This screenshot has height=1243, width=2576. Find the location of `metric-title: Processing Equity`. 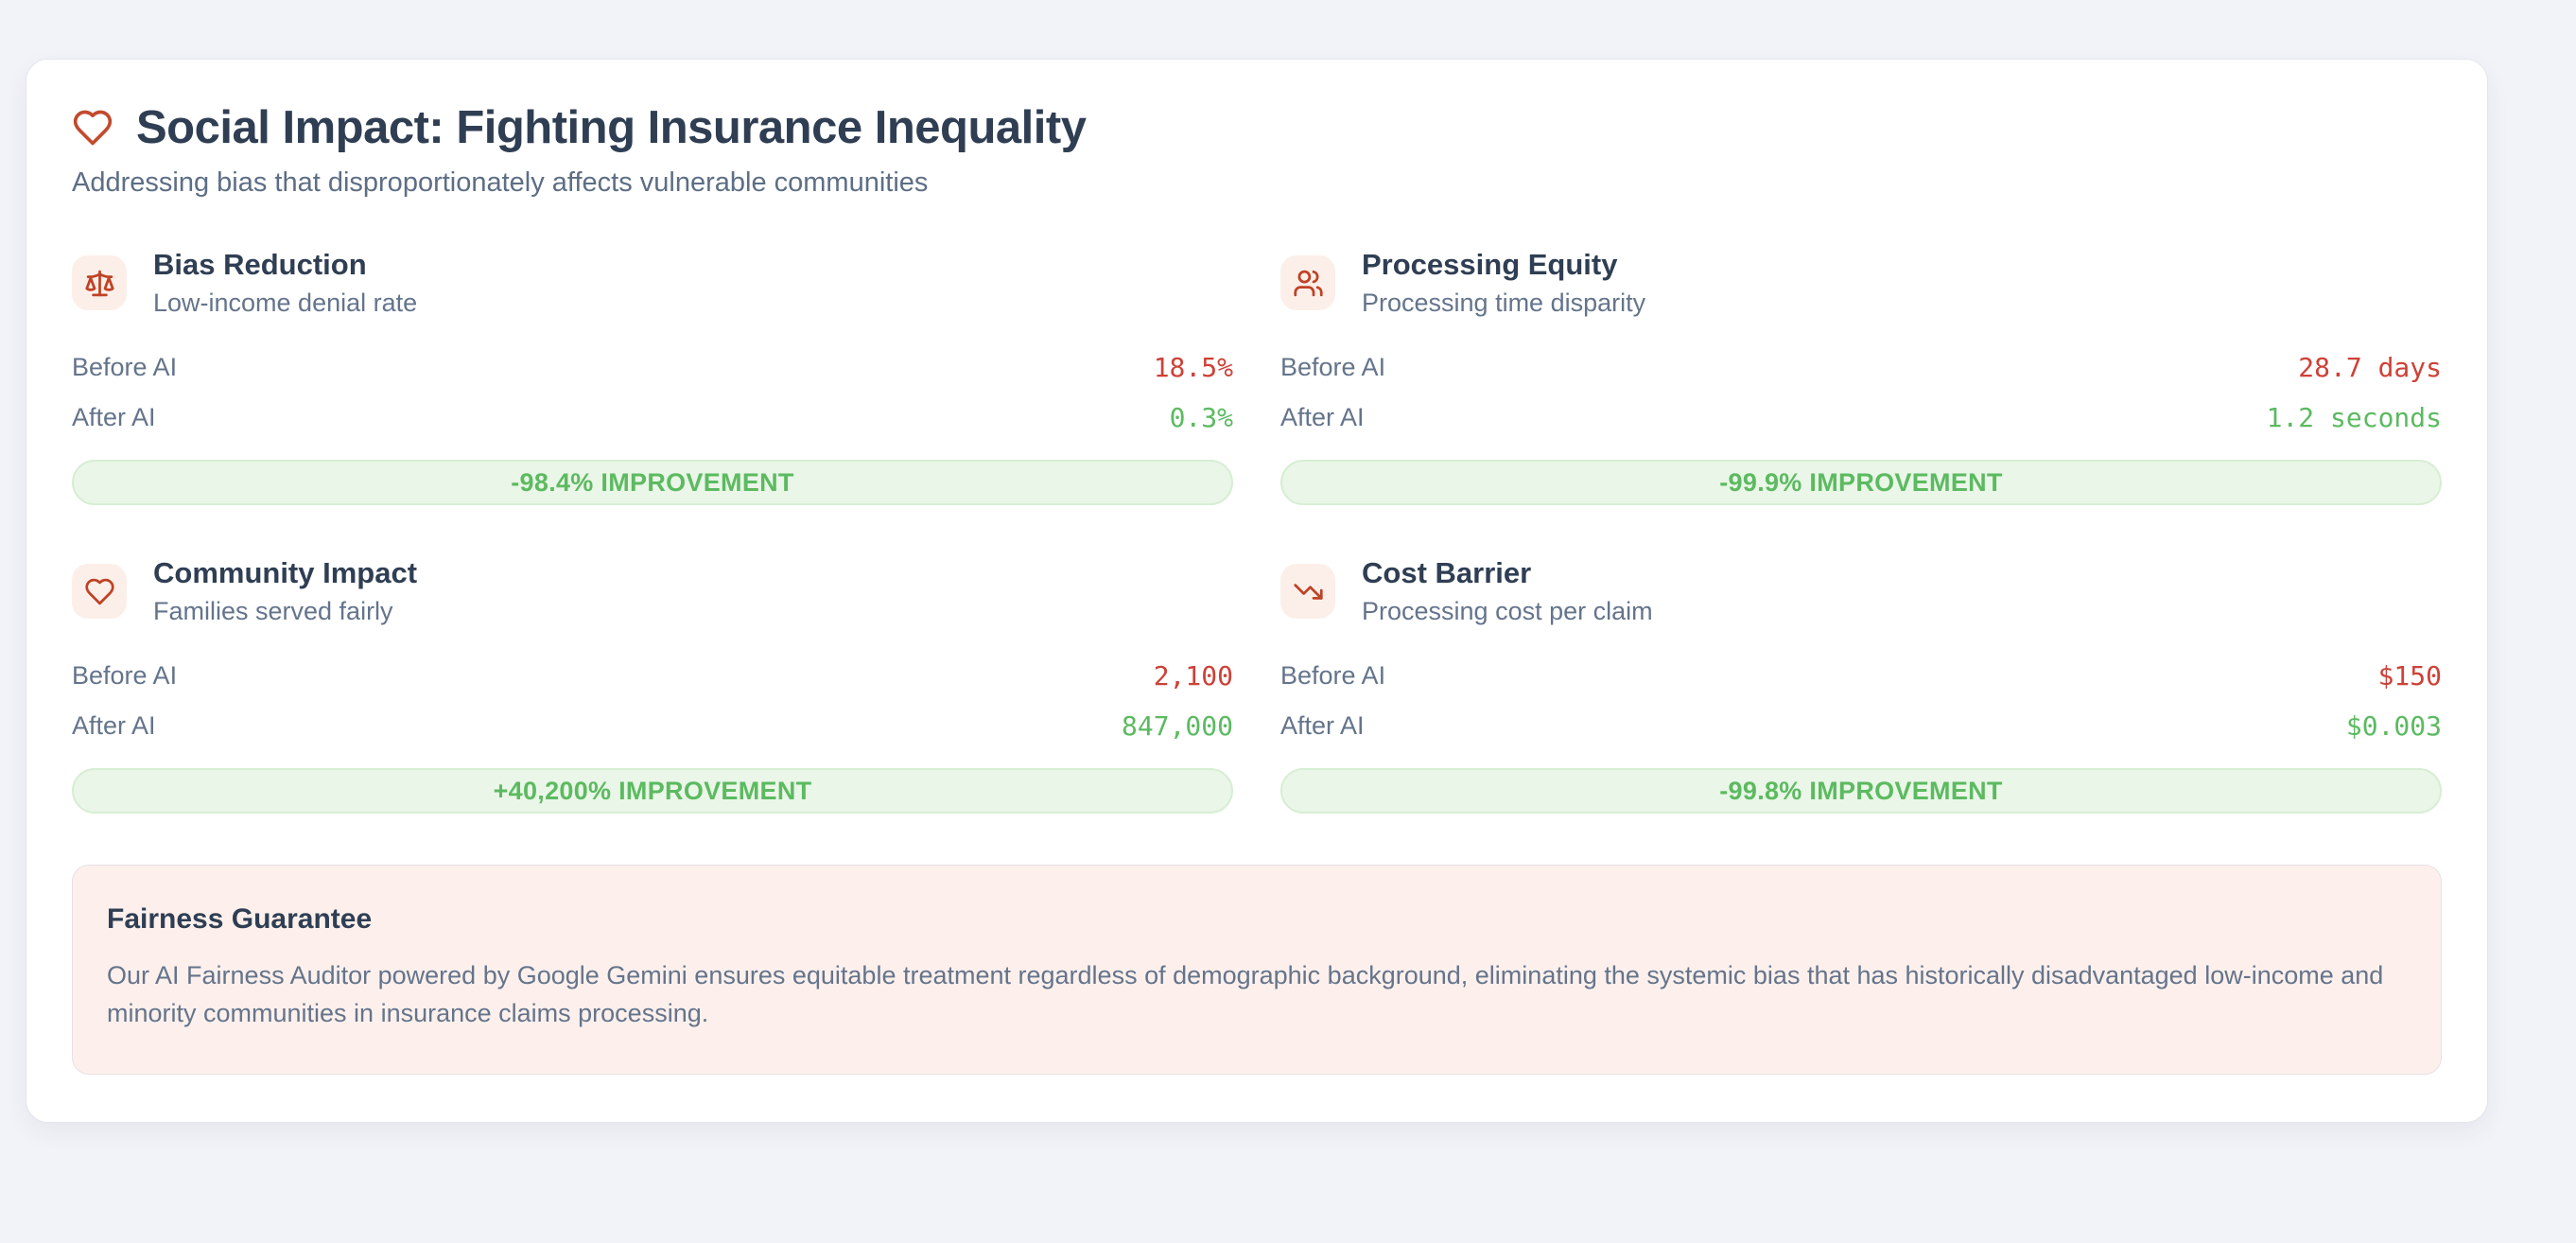

metric-title: Processing Equity is located at coordinates (1490, 264).